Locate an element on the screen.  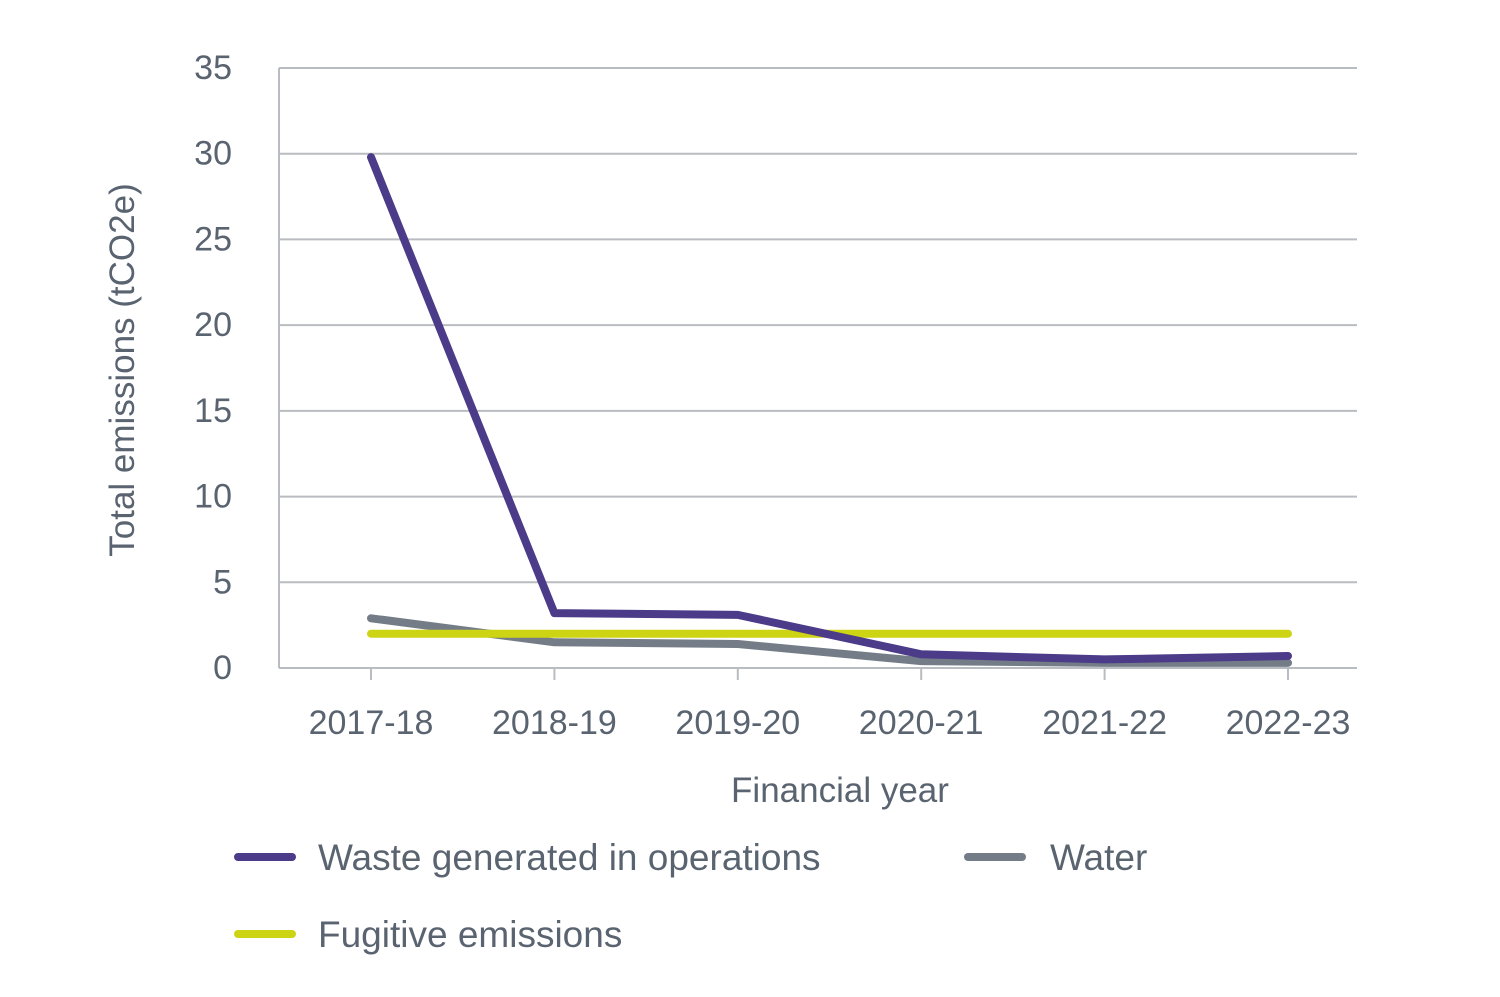
y-axis-title: Total emissions (tCO2e) is located at coordinates (122, 369).